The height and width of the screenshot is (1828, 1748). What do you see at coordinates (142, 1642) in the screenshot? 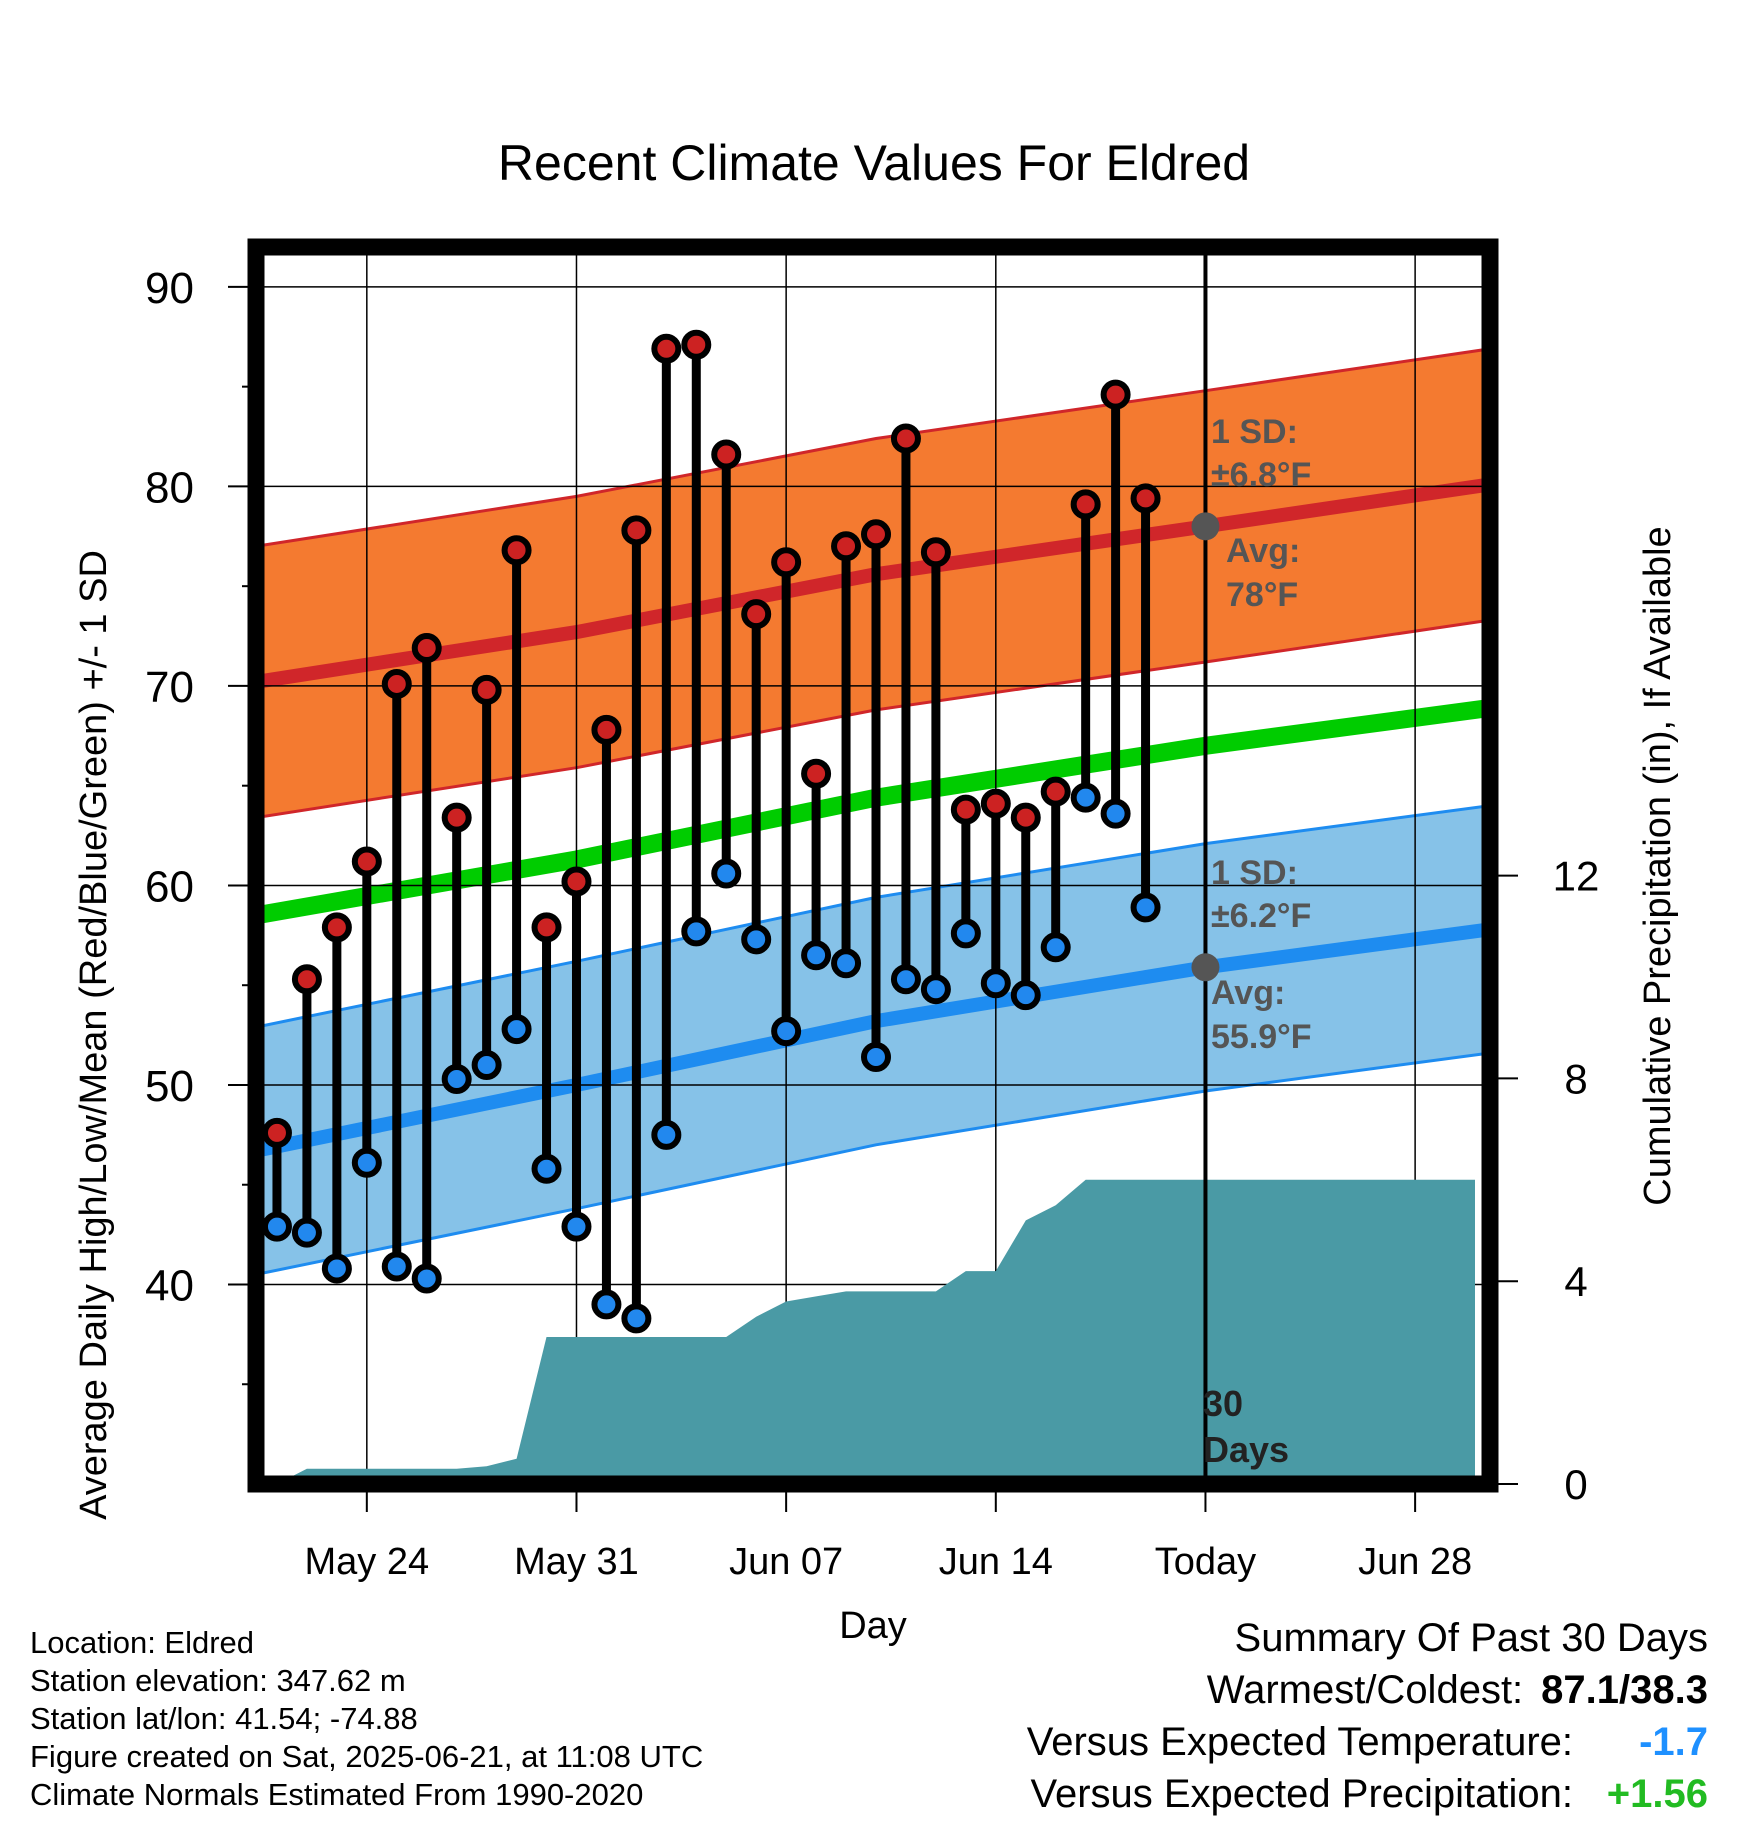
I see `location-text: Location: Eldred` at bounding box center [142, 1642].